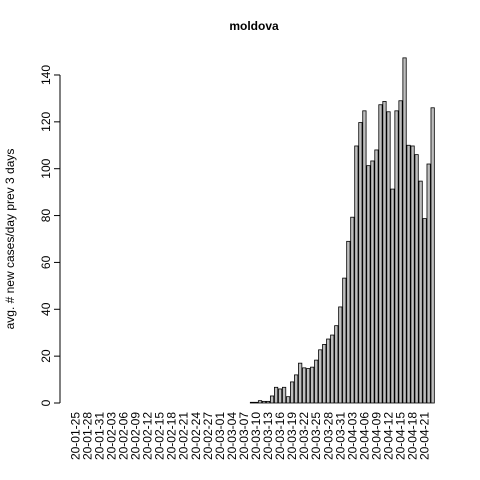 The width and height of the screenshot is (480, 480). What do you see at coordinates (160, 436) in the screenshot?
I see `x-tick-label: 20-02-15` at bounding box center [160, 436].